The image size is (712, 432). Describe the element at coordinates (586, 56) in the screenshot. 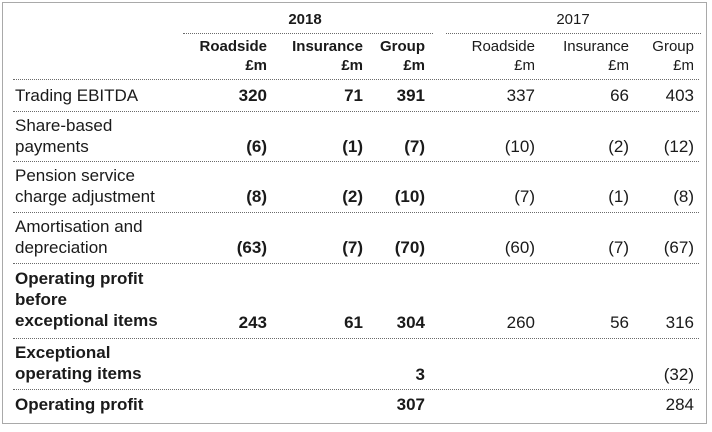

I see `col-header-insurance-2017: Insurance £m` at that location.